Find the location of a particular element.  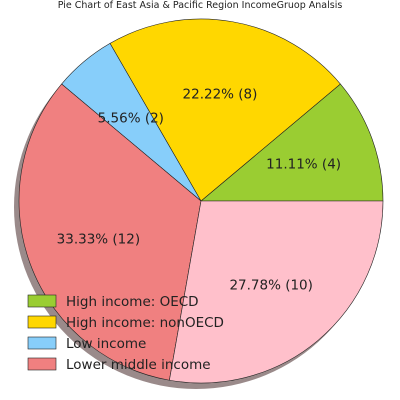

legend-label-0: High income: OECD is located at coordinates (132, 302).